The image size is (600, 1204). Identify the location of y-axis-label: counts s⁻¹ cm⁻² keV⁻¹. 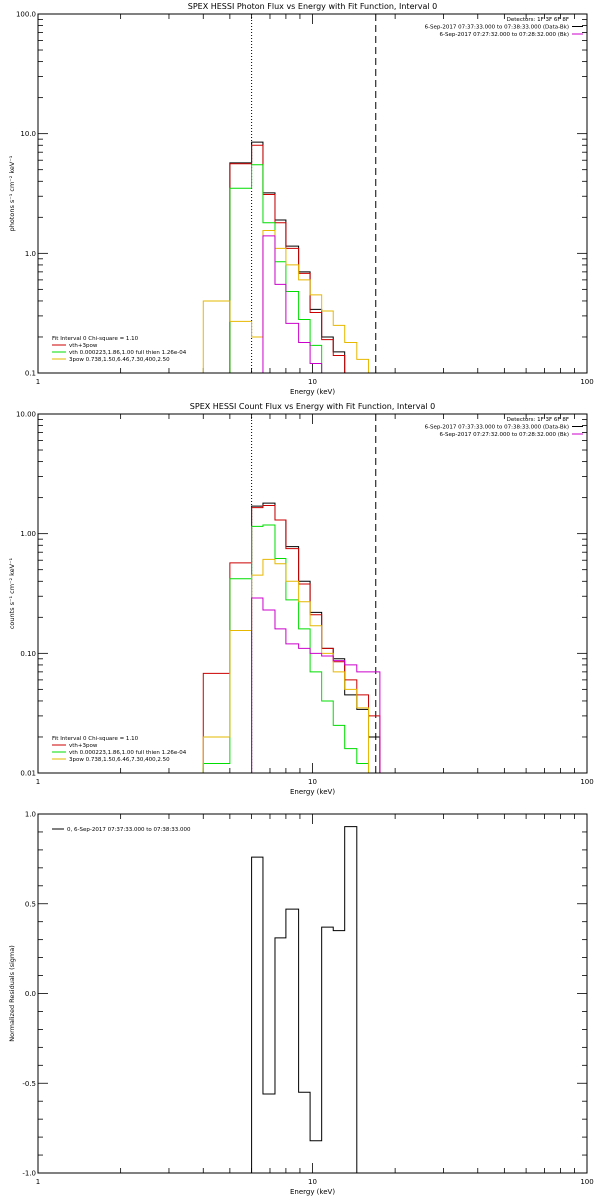
(12, 593).